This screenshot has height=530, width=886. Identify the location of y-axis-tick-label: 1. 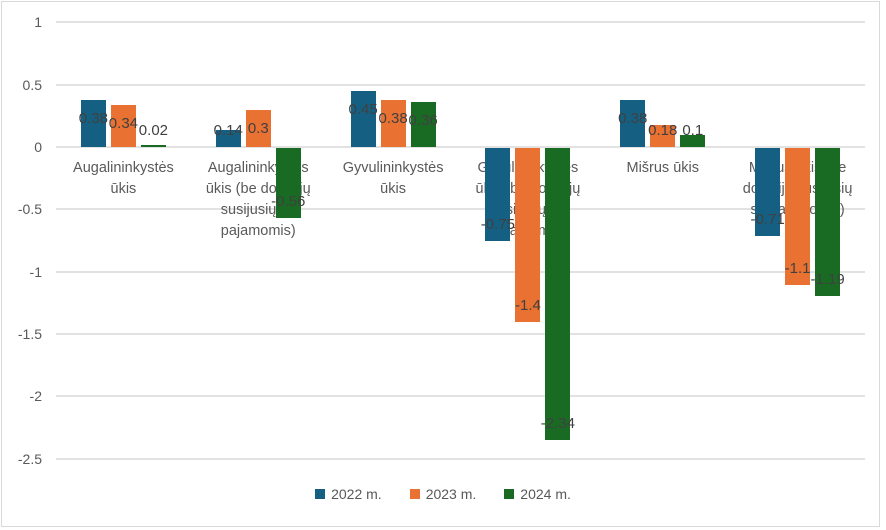
(38, 22).